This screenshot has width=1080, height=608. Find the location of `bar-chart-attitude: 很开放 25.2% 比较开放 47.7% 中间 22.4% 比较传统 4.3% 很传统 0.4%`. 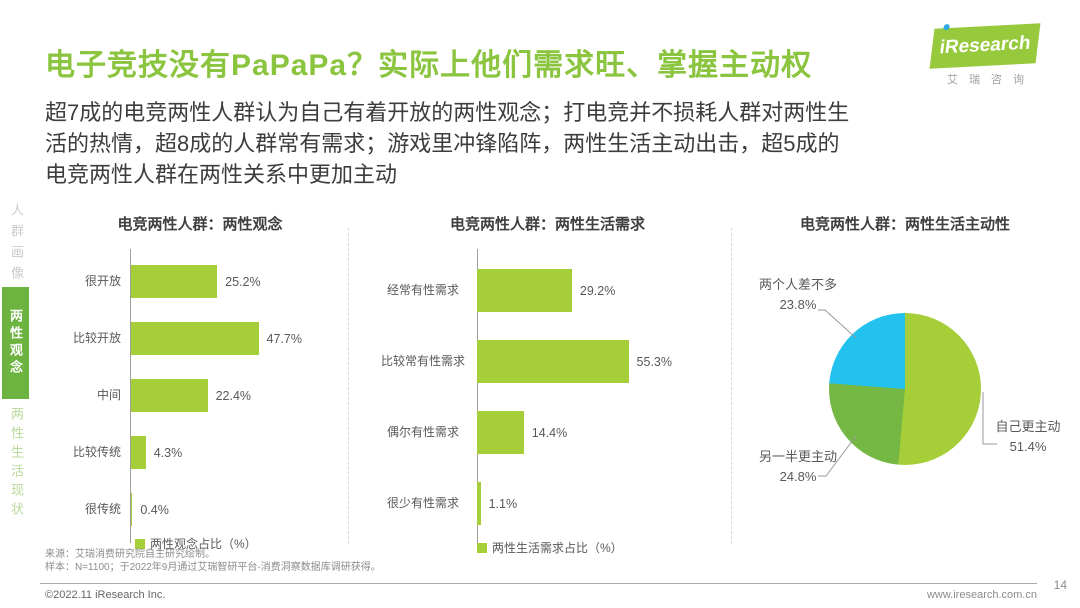

bar-chart-attitude: 很开放 25.2% 比较开放 47.7% 中间 22.4% 比较传统 4.3% 很传统 0.4% is located at coordinates (200, 395).